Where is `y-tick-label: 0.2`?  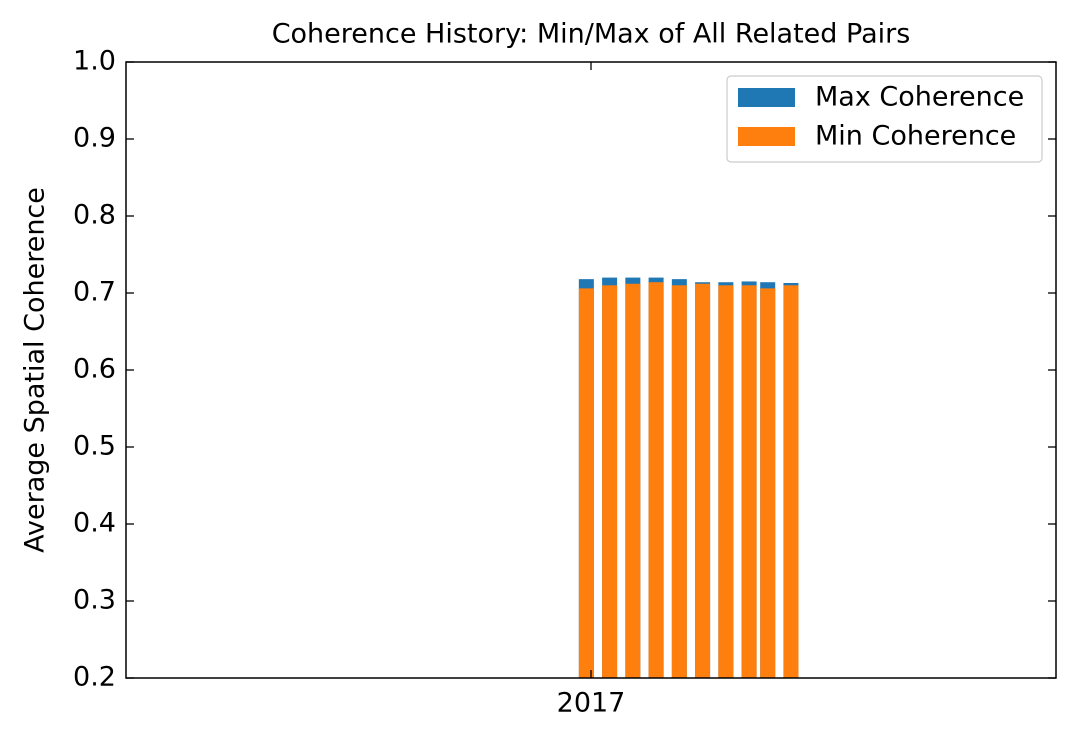 y-tick-label: 0.2 is located at coordinates (94, 677).